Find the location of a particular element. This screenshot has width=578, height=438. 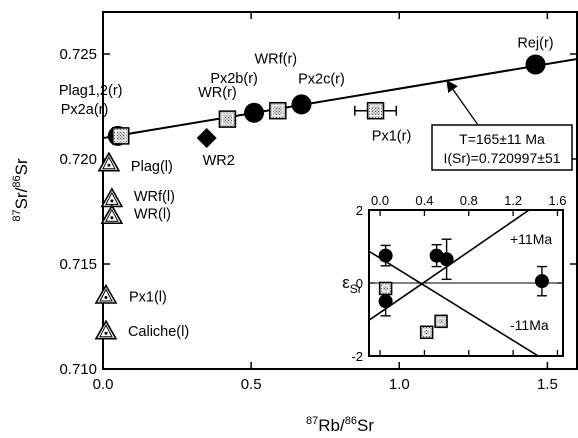

inset-x-tick-label: 0.8 is located at coordinates (469, 200).